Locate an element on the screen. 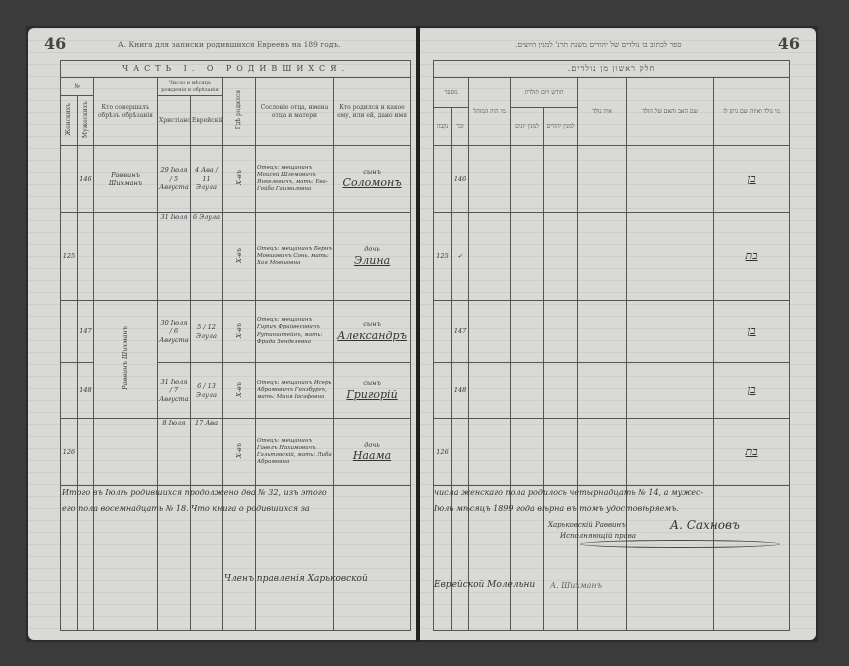 The image size is (849, 666). date-group-header: Число и мѣсяцъ рожденія и обрѣзанія is located at coordinates (190, 86).